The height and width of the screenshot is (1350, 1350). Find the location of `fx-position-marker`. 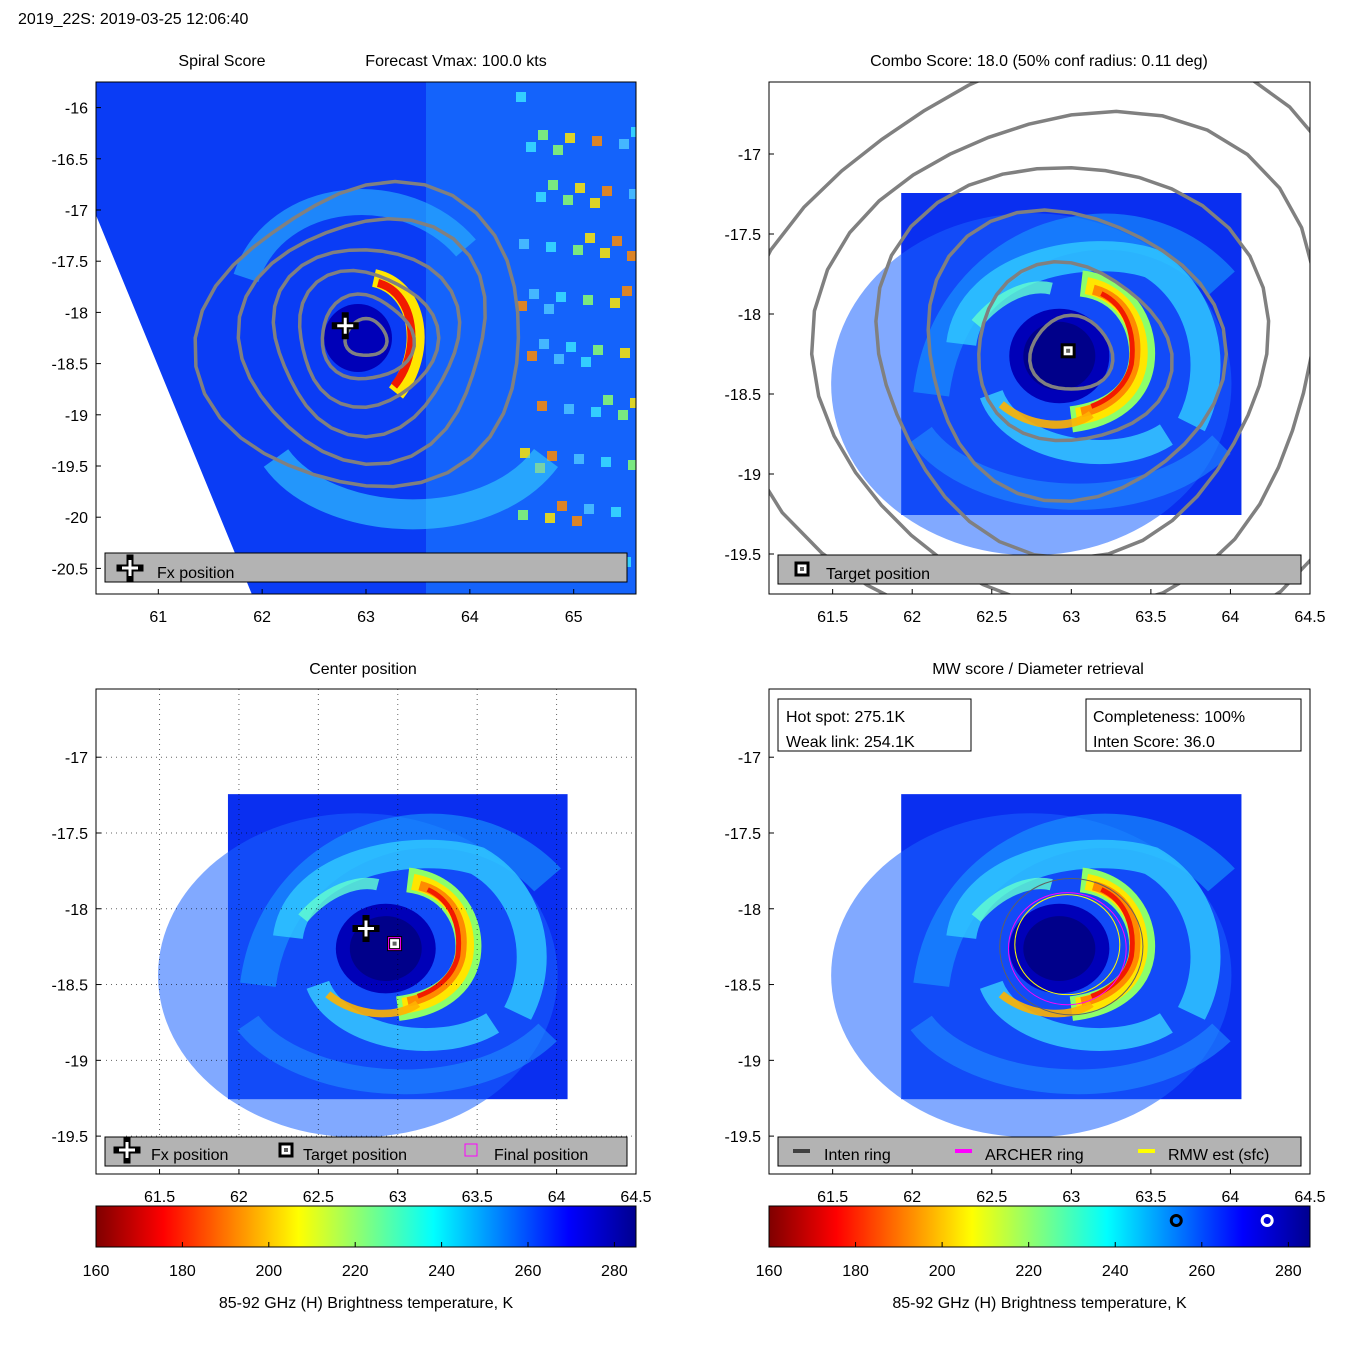

fx-position-marker is located at coordinates (366, 928).